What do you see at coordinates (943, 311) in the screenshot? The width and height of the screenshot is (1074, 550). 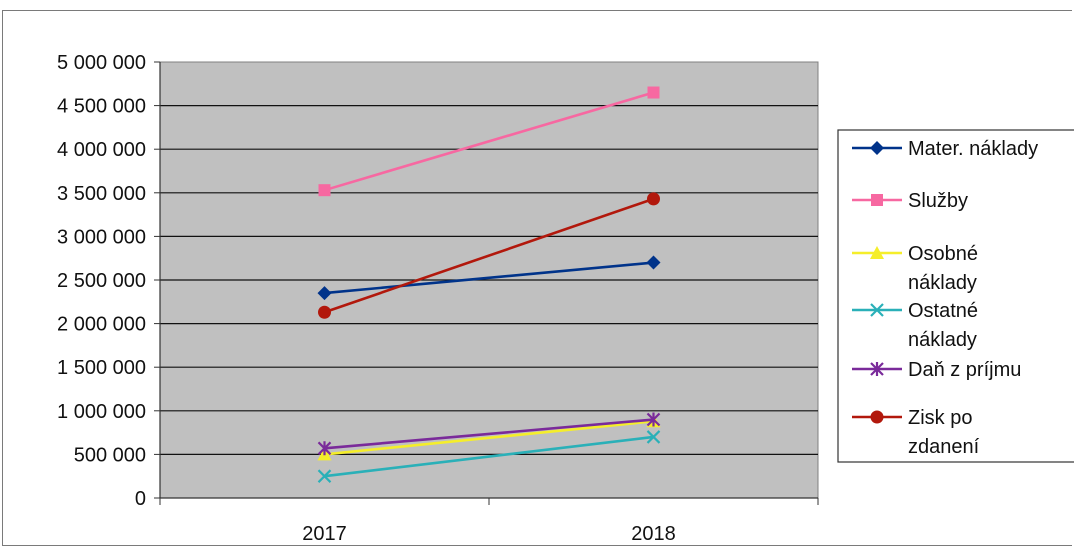 I see `legend-label: Ostatné` at bounding box center [943, 311].